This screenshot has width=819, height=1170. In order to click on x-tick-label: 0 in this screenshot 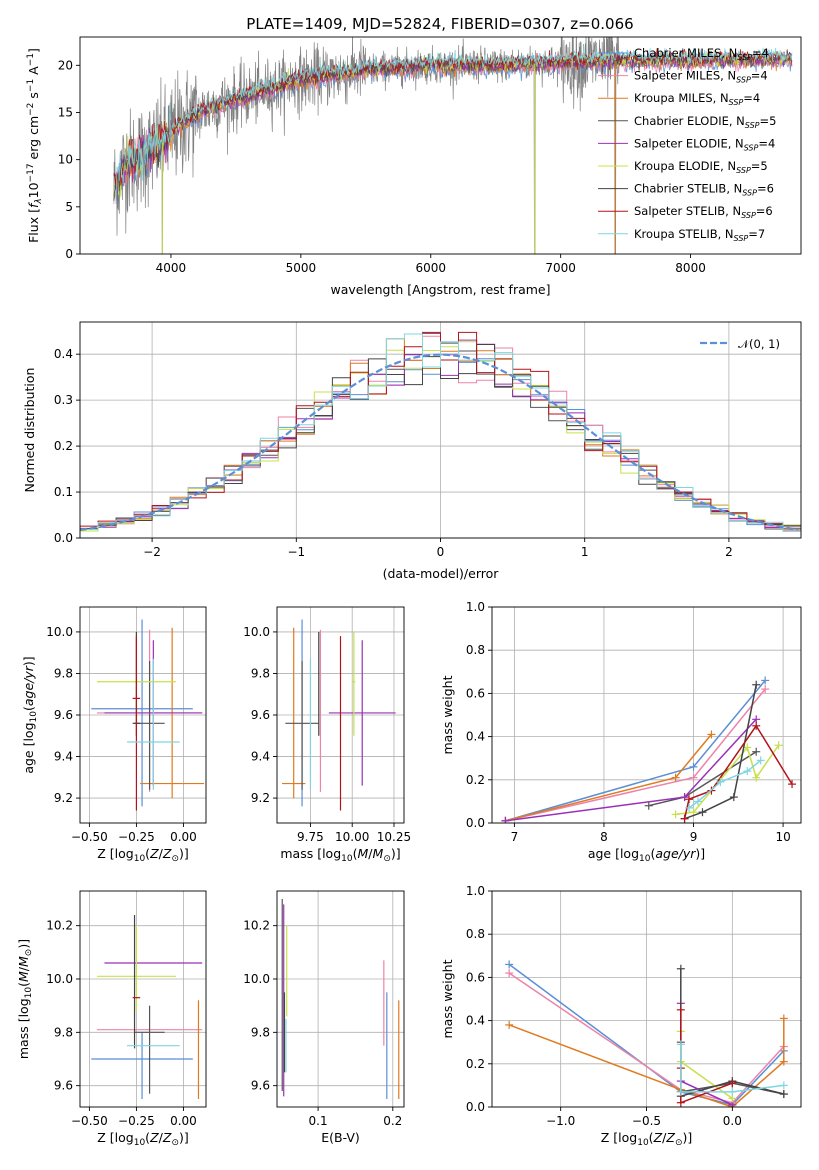, I will do `click(441, 552)`.